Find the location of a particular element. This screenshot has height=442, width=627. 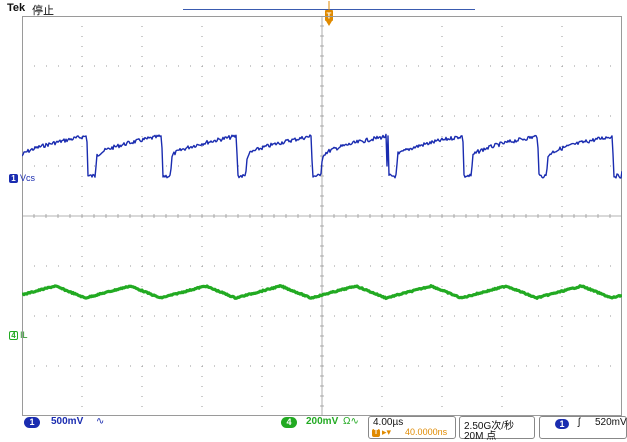

top-status-bar: Tek 停止 T is located at coordinates (313, 13).